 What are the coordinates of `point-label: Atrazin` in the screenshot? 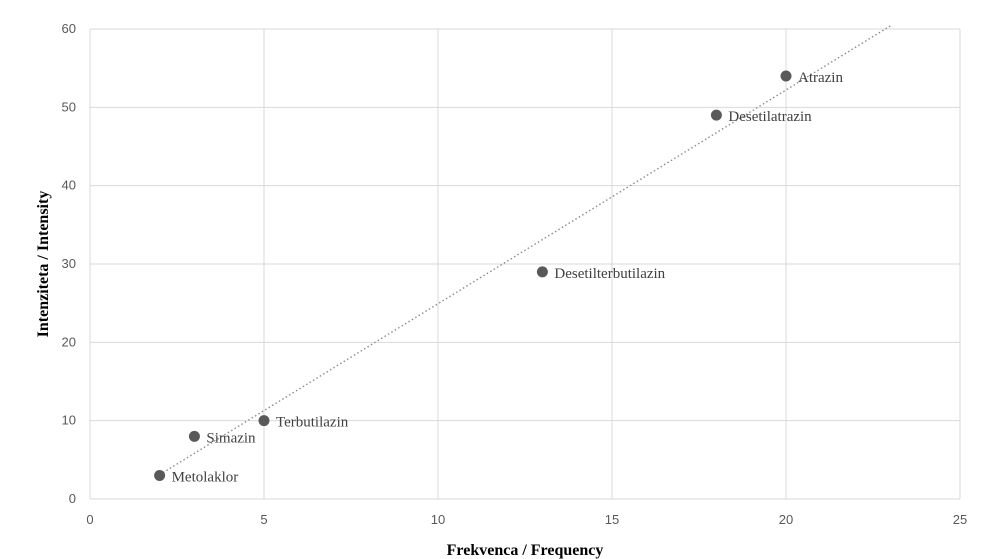 It's located at (820, 78).